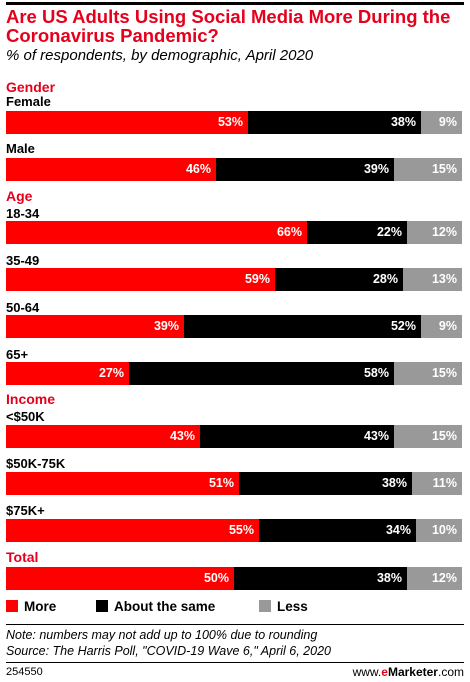 Image resolution: width=470 pixels, height=682 pixels. What do you see at coordinates (198, 169) in the screenshot?
I see `data-label-more: 46%` at bounding box center [198, 169].